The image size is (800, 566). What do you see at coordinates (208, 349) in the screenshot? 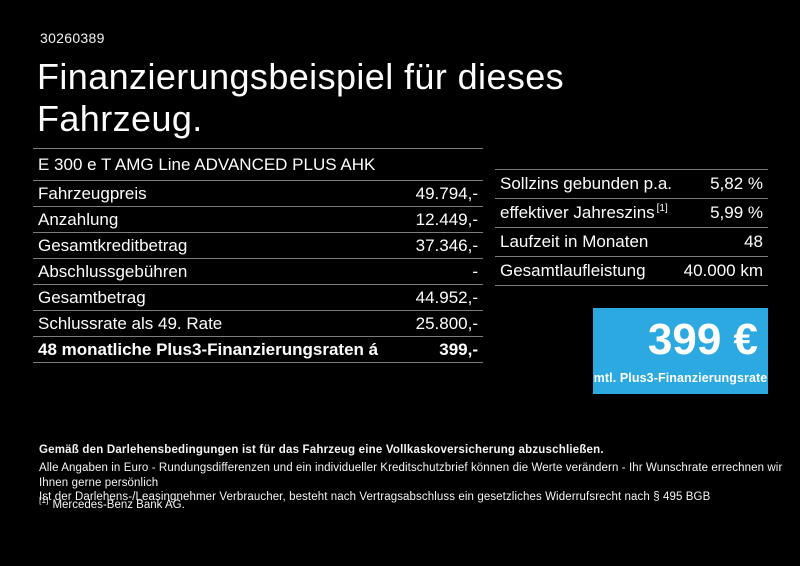
I see `row-label: 48 monatliche Plus3-Finanzierungsraten á` at bounding box center [208, 349].